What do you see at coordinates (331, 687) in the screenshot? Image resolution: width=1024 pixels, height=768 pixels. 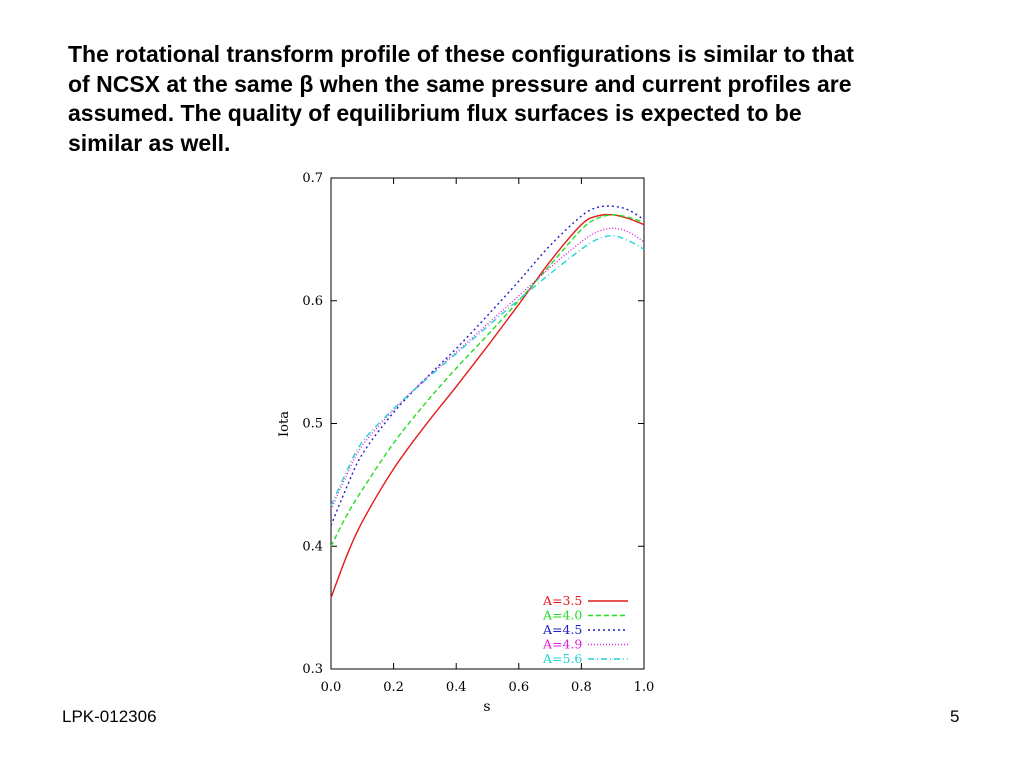 I see `x-tick-label: 0.0` at bounding box center [331, 687].